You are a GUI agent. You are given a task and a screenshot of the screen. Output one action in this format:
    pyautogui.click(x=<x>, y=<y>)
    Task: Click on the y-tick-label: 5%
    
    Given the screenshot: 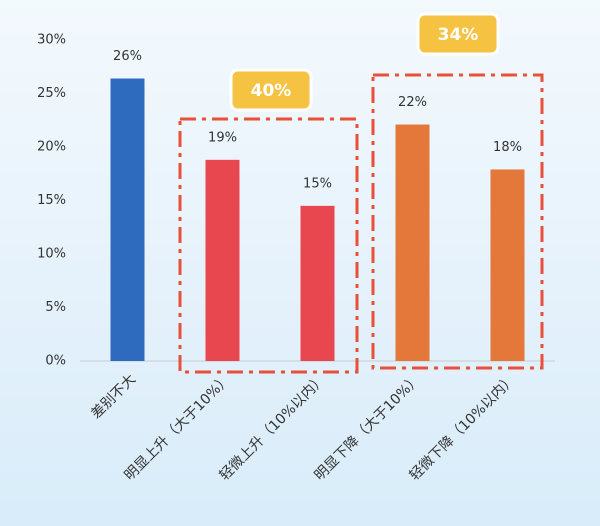 What is the action you would take?
    pyautogui.click(x=55, y=307)
    